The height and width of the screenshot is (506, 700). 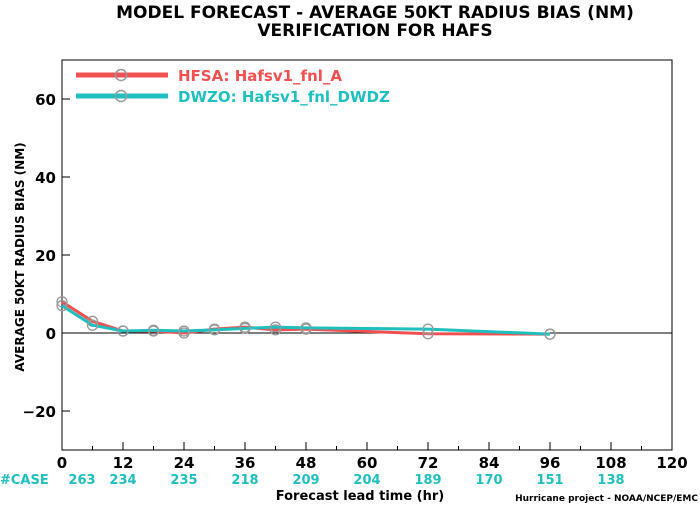 What do you see at coordinates (20, 256) in the screenshot?
I see `y-axis-label: AVERAGE 50KT RADIUS BIAS (NM)` at bounding box center [20, 256].